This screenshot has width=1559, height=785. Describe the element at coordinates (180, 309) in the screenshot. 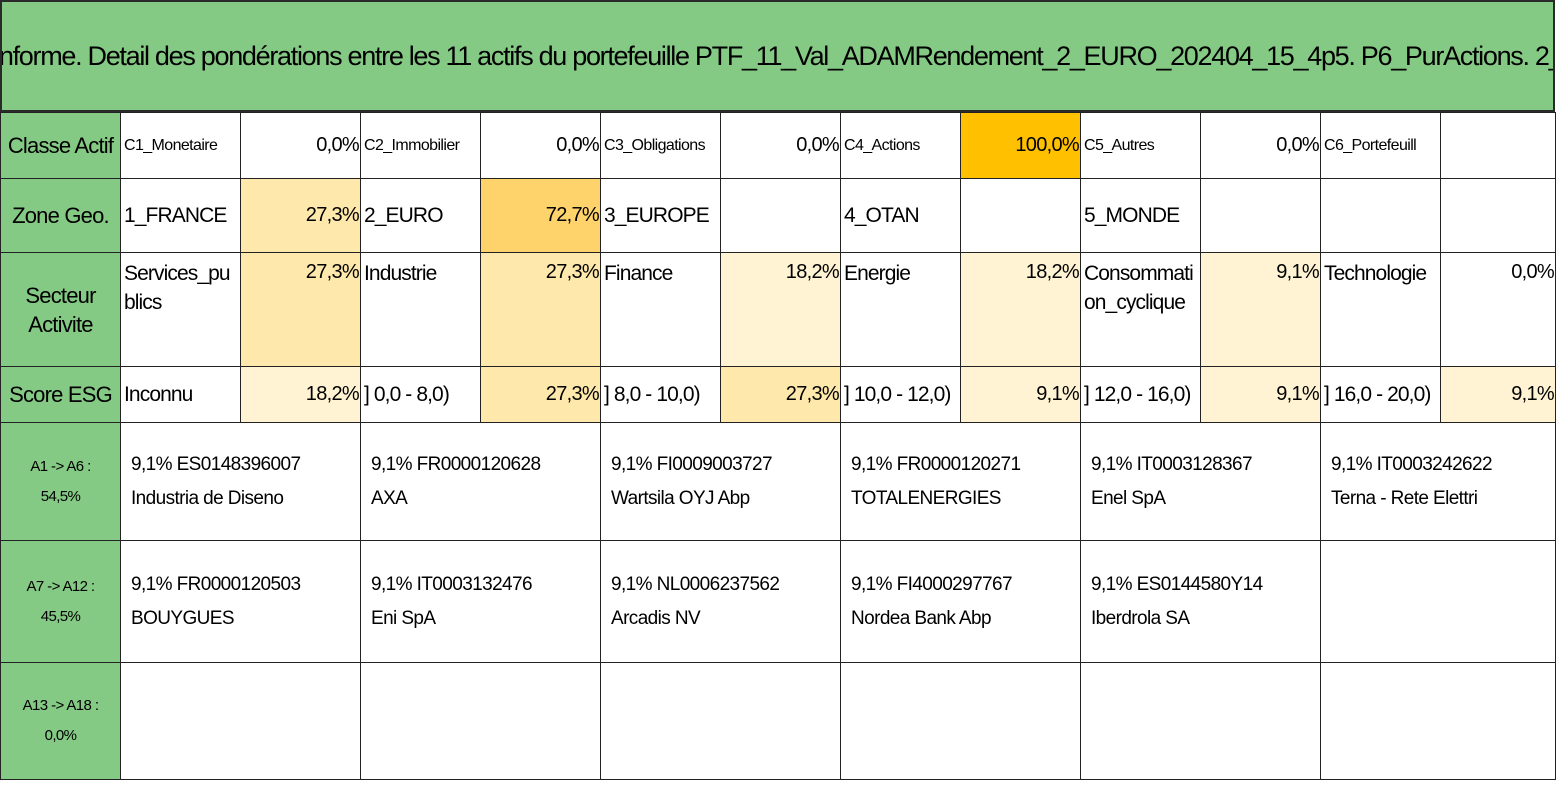

I see `secteur-label: Services_publics` at that location.